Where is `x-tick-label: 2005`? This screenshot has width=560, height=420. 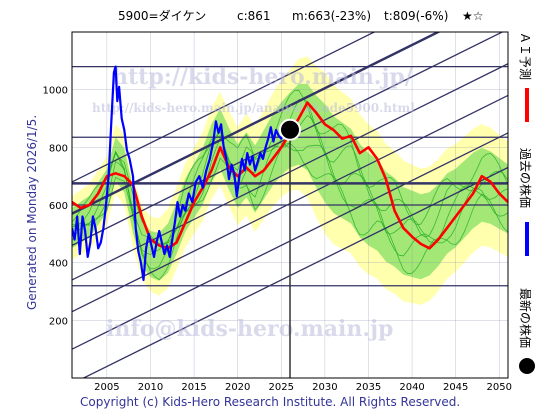 x-tick-label: 2005 is located at coordinates (106, 387).